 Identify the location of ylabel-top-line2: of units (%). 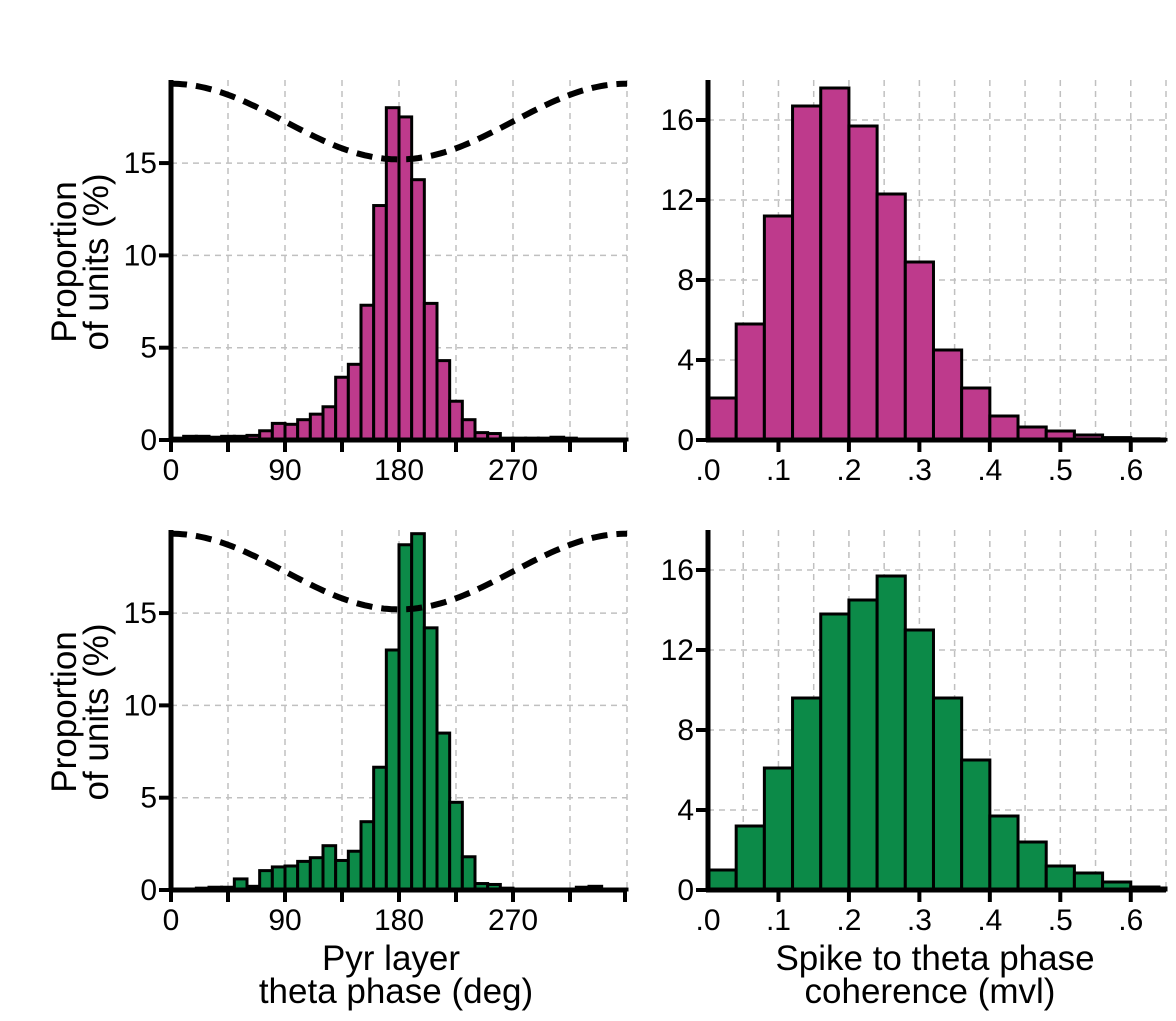
(96, 262).